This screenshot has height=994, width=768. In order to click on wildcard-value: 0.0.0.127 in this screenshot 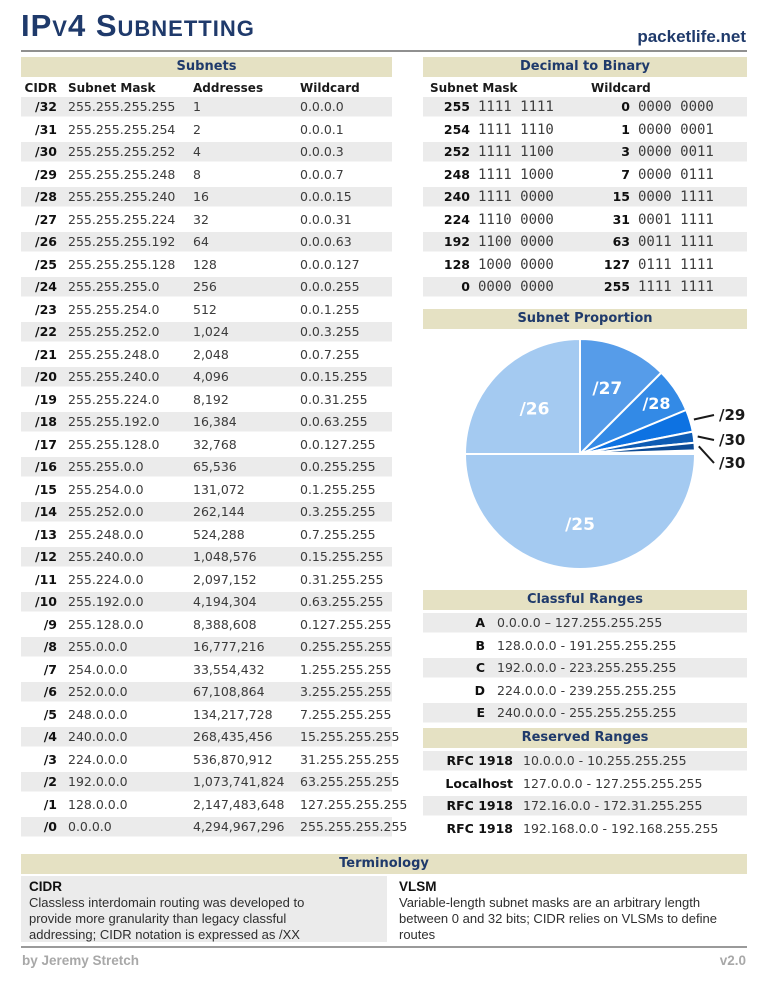, I will do `click(330, 264)`.